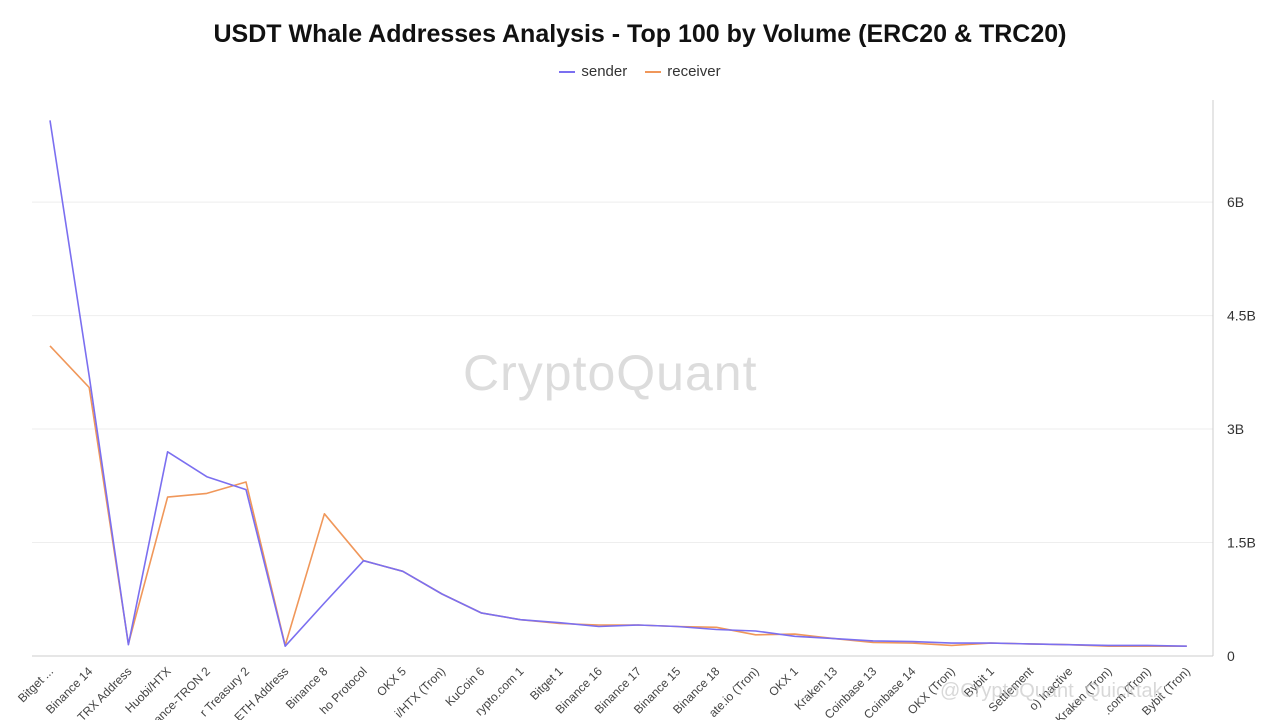 This screenshot has width=1280, height=720. I want to click on legend-item-receiver: receiver, so click(683, 71).